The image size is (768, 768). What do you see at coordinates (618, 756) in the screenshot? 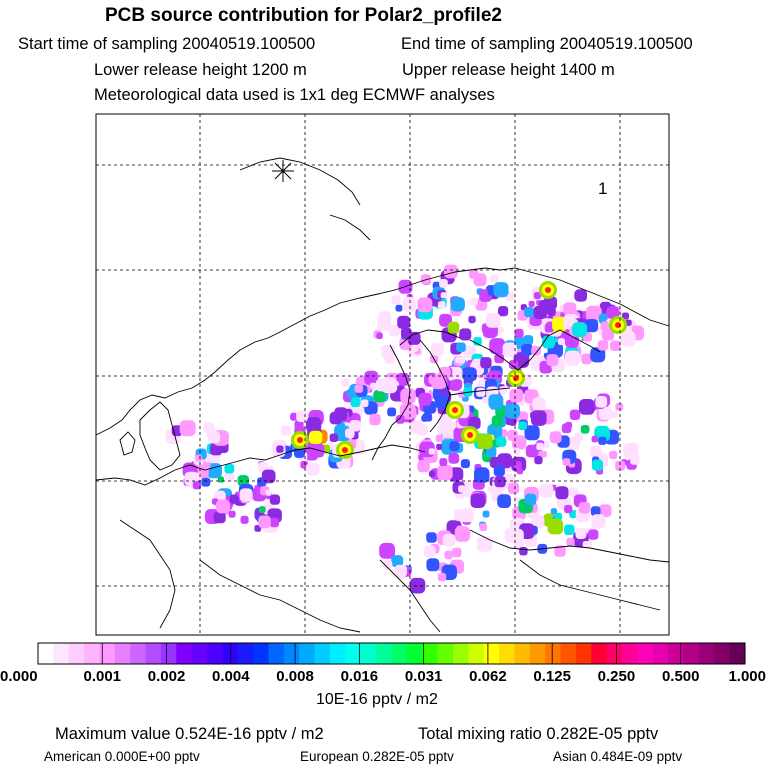
I see `asian-contribution: Asian 0.484E-09 pptv` at bounding box center [618, 756].